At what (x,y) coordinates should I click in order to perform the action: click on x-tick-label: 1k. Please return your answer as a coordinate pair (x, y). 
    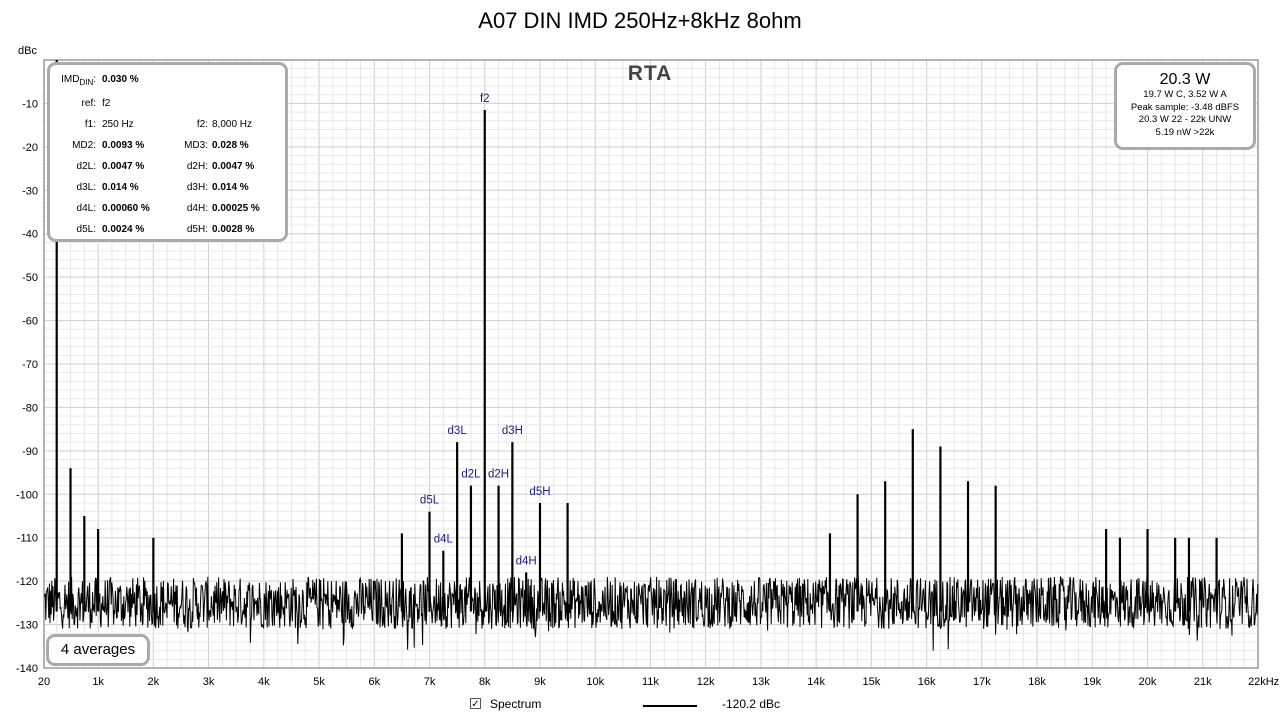
    Looking at the image, I should click on (98, 682).